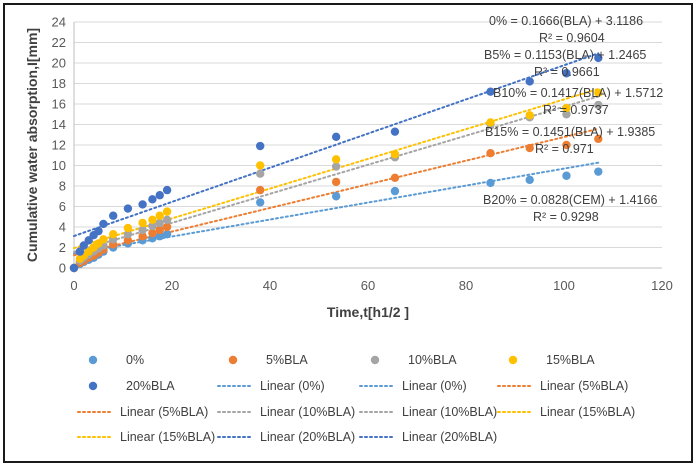  Describe the element at coordinates (62, 186) in the screenshot. I see `y-tick-label-8: 8` at that location.